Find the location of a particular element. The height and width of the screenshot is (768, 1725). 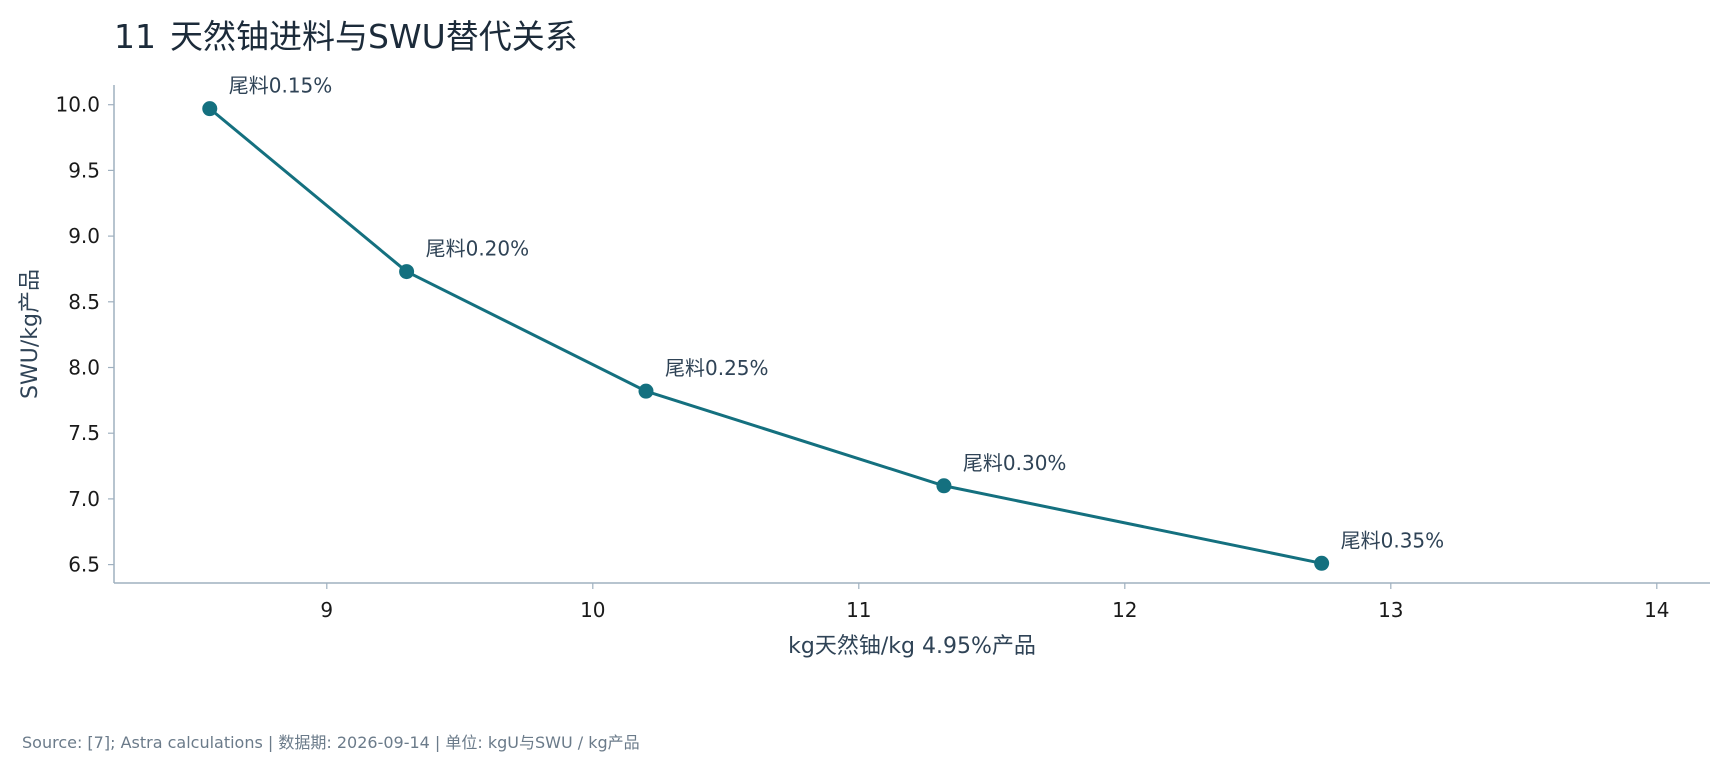

x-tick-label: 13 is located at coordinates (1390, 610).